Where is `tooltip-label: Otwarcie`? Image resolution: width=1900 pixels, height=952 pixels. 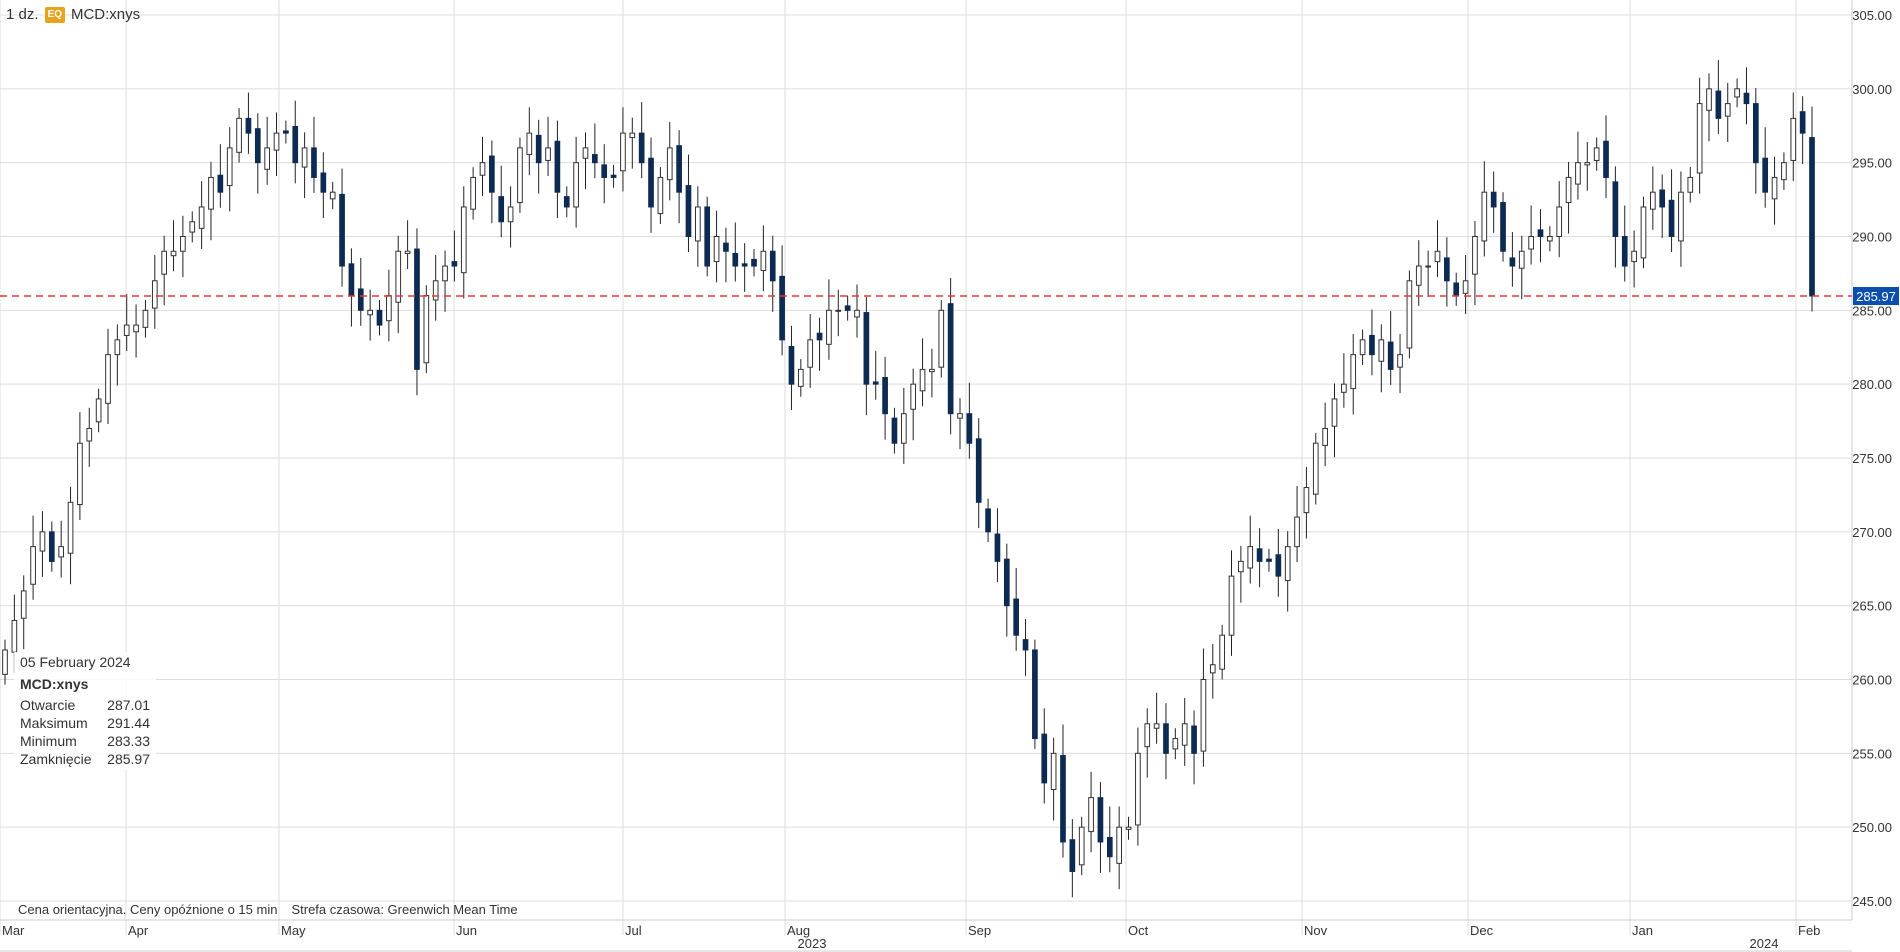 tooltip-label: Otwarcie is located at coordinates (48, 705).